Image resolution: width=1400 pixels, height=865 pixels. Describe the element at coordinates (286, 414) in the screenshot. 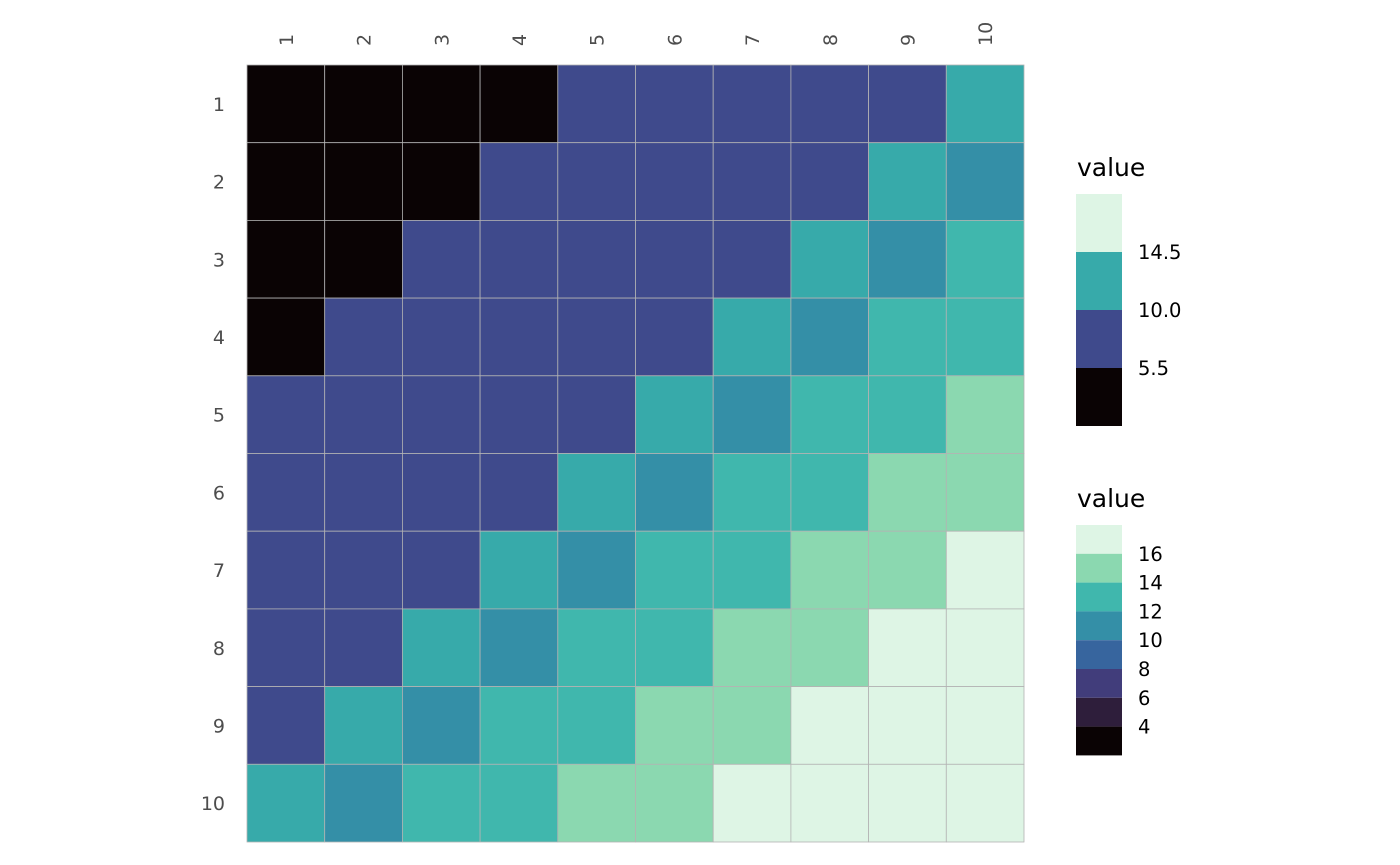

I see `heatmap-cell-r5-c1` at that location.